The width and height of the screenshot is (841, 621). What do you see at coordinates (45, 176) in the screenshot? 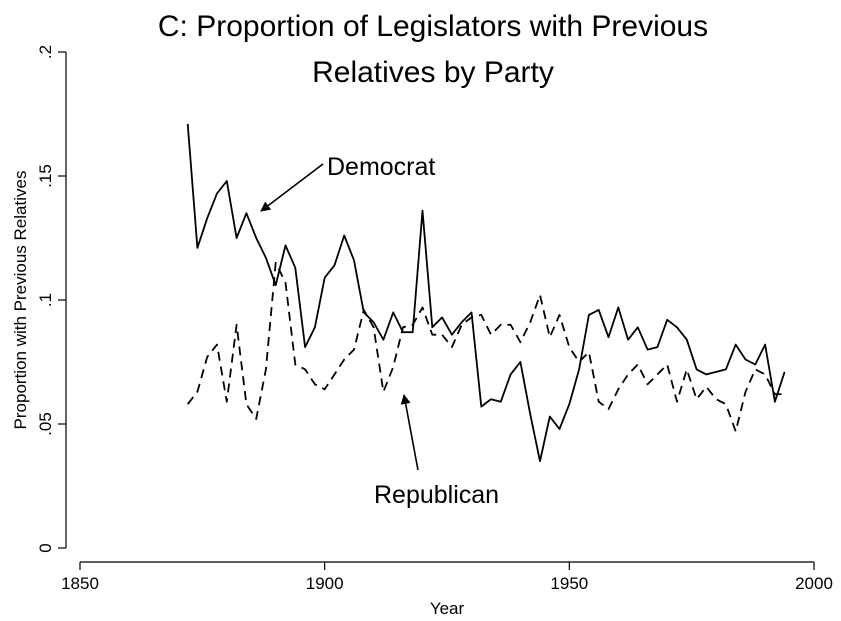
I see `y-tick-label: .15` at bounding box center [45, 176].